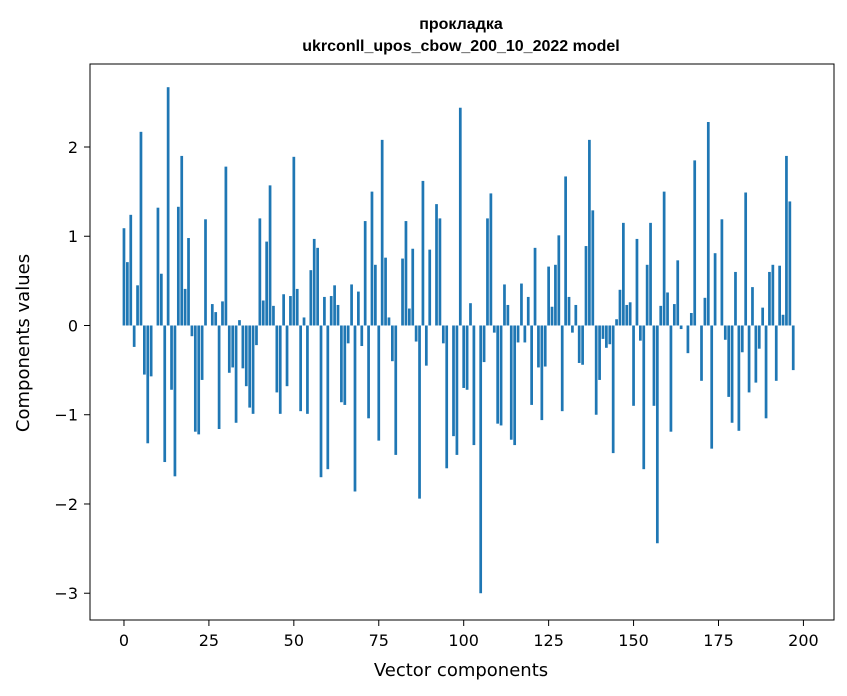  What do you see at coordinates (124, 640) in the screenshot?
I see `x-tick-label: 0` at bounding box center [124, 640].